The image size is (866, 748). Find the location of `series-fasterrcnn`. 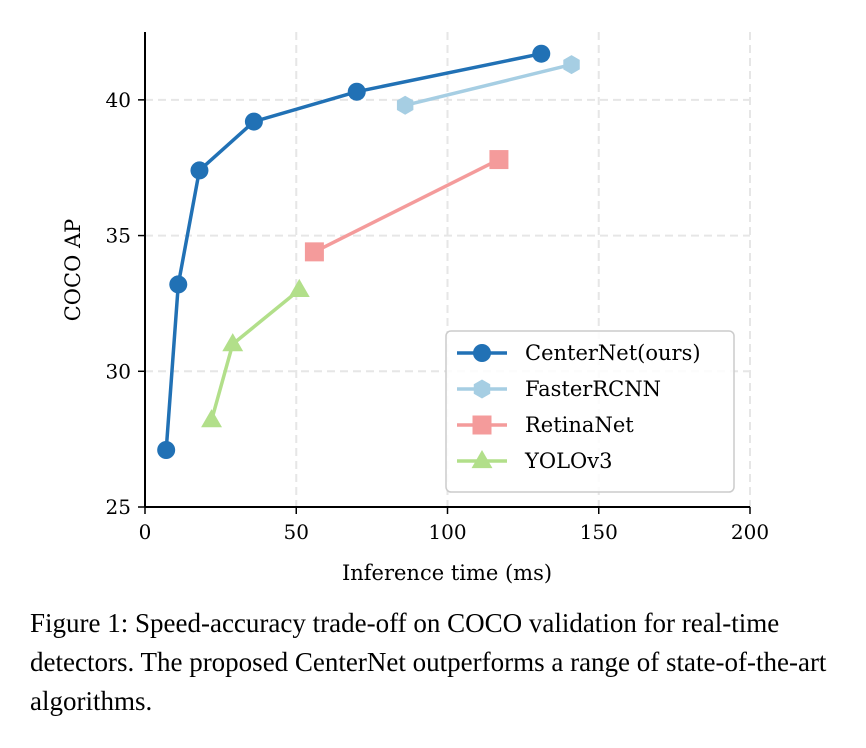

series-fasterrcnn is located at coordinates (488, 85).